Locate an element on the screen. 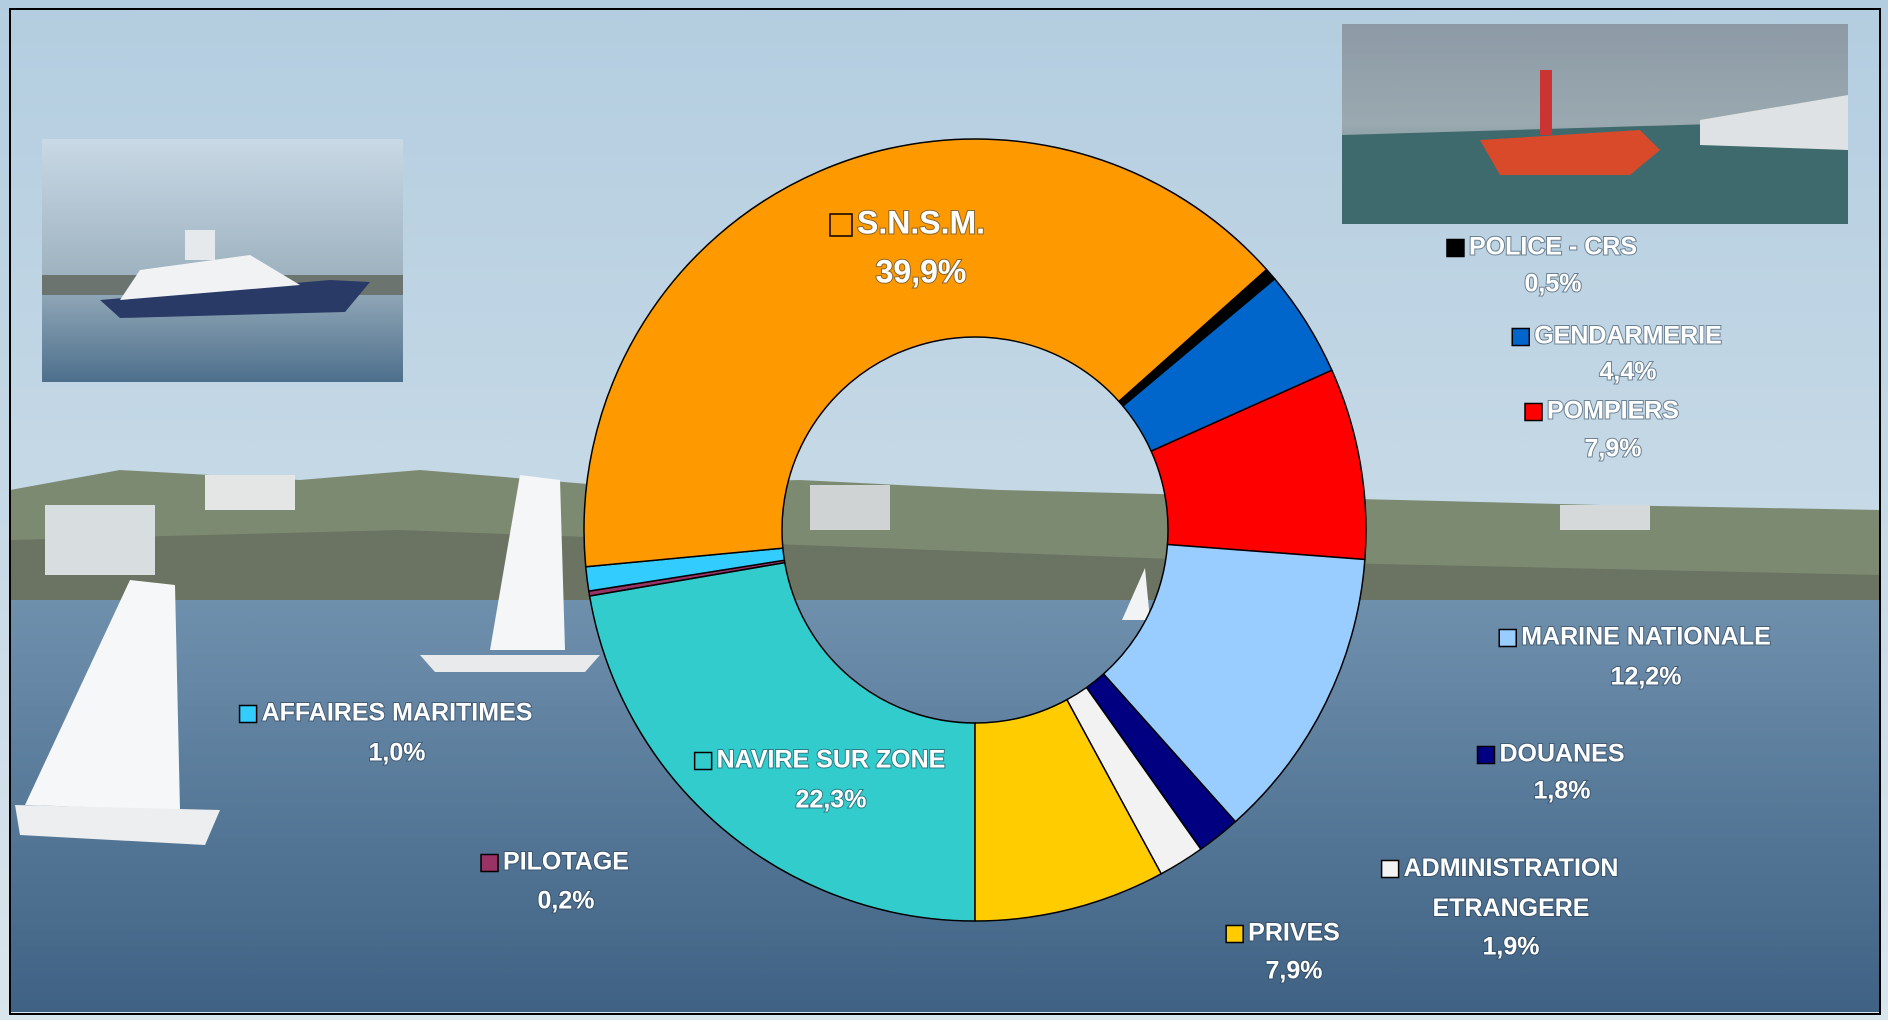  value-label: 39,9% is located at coordinates (921, 271).